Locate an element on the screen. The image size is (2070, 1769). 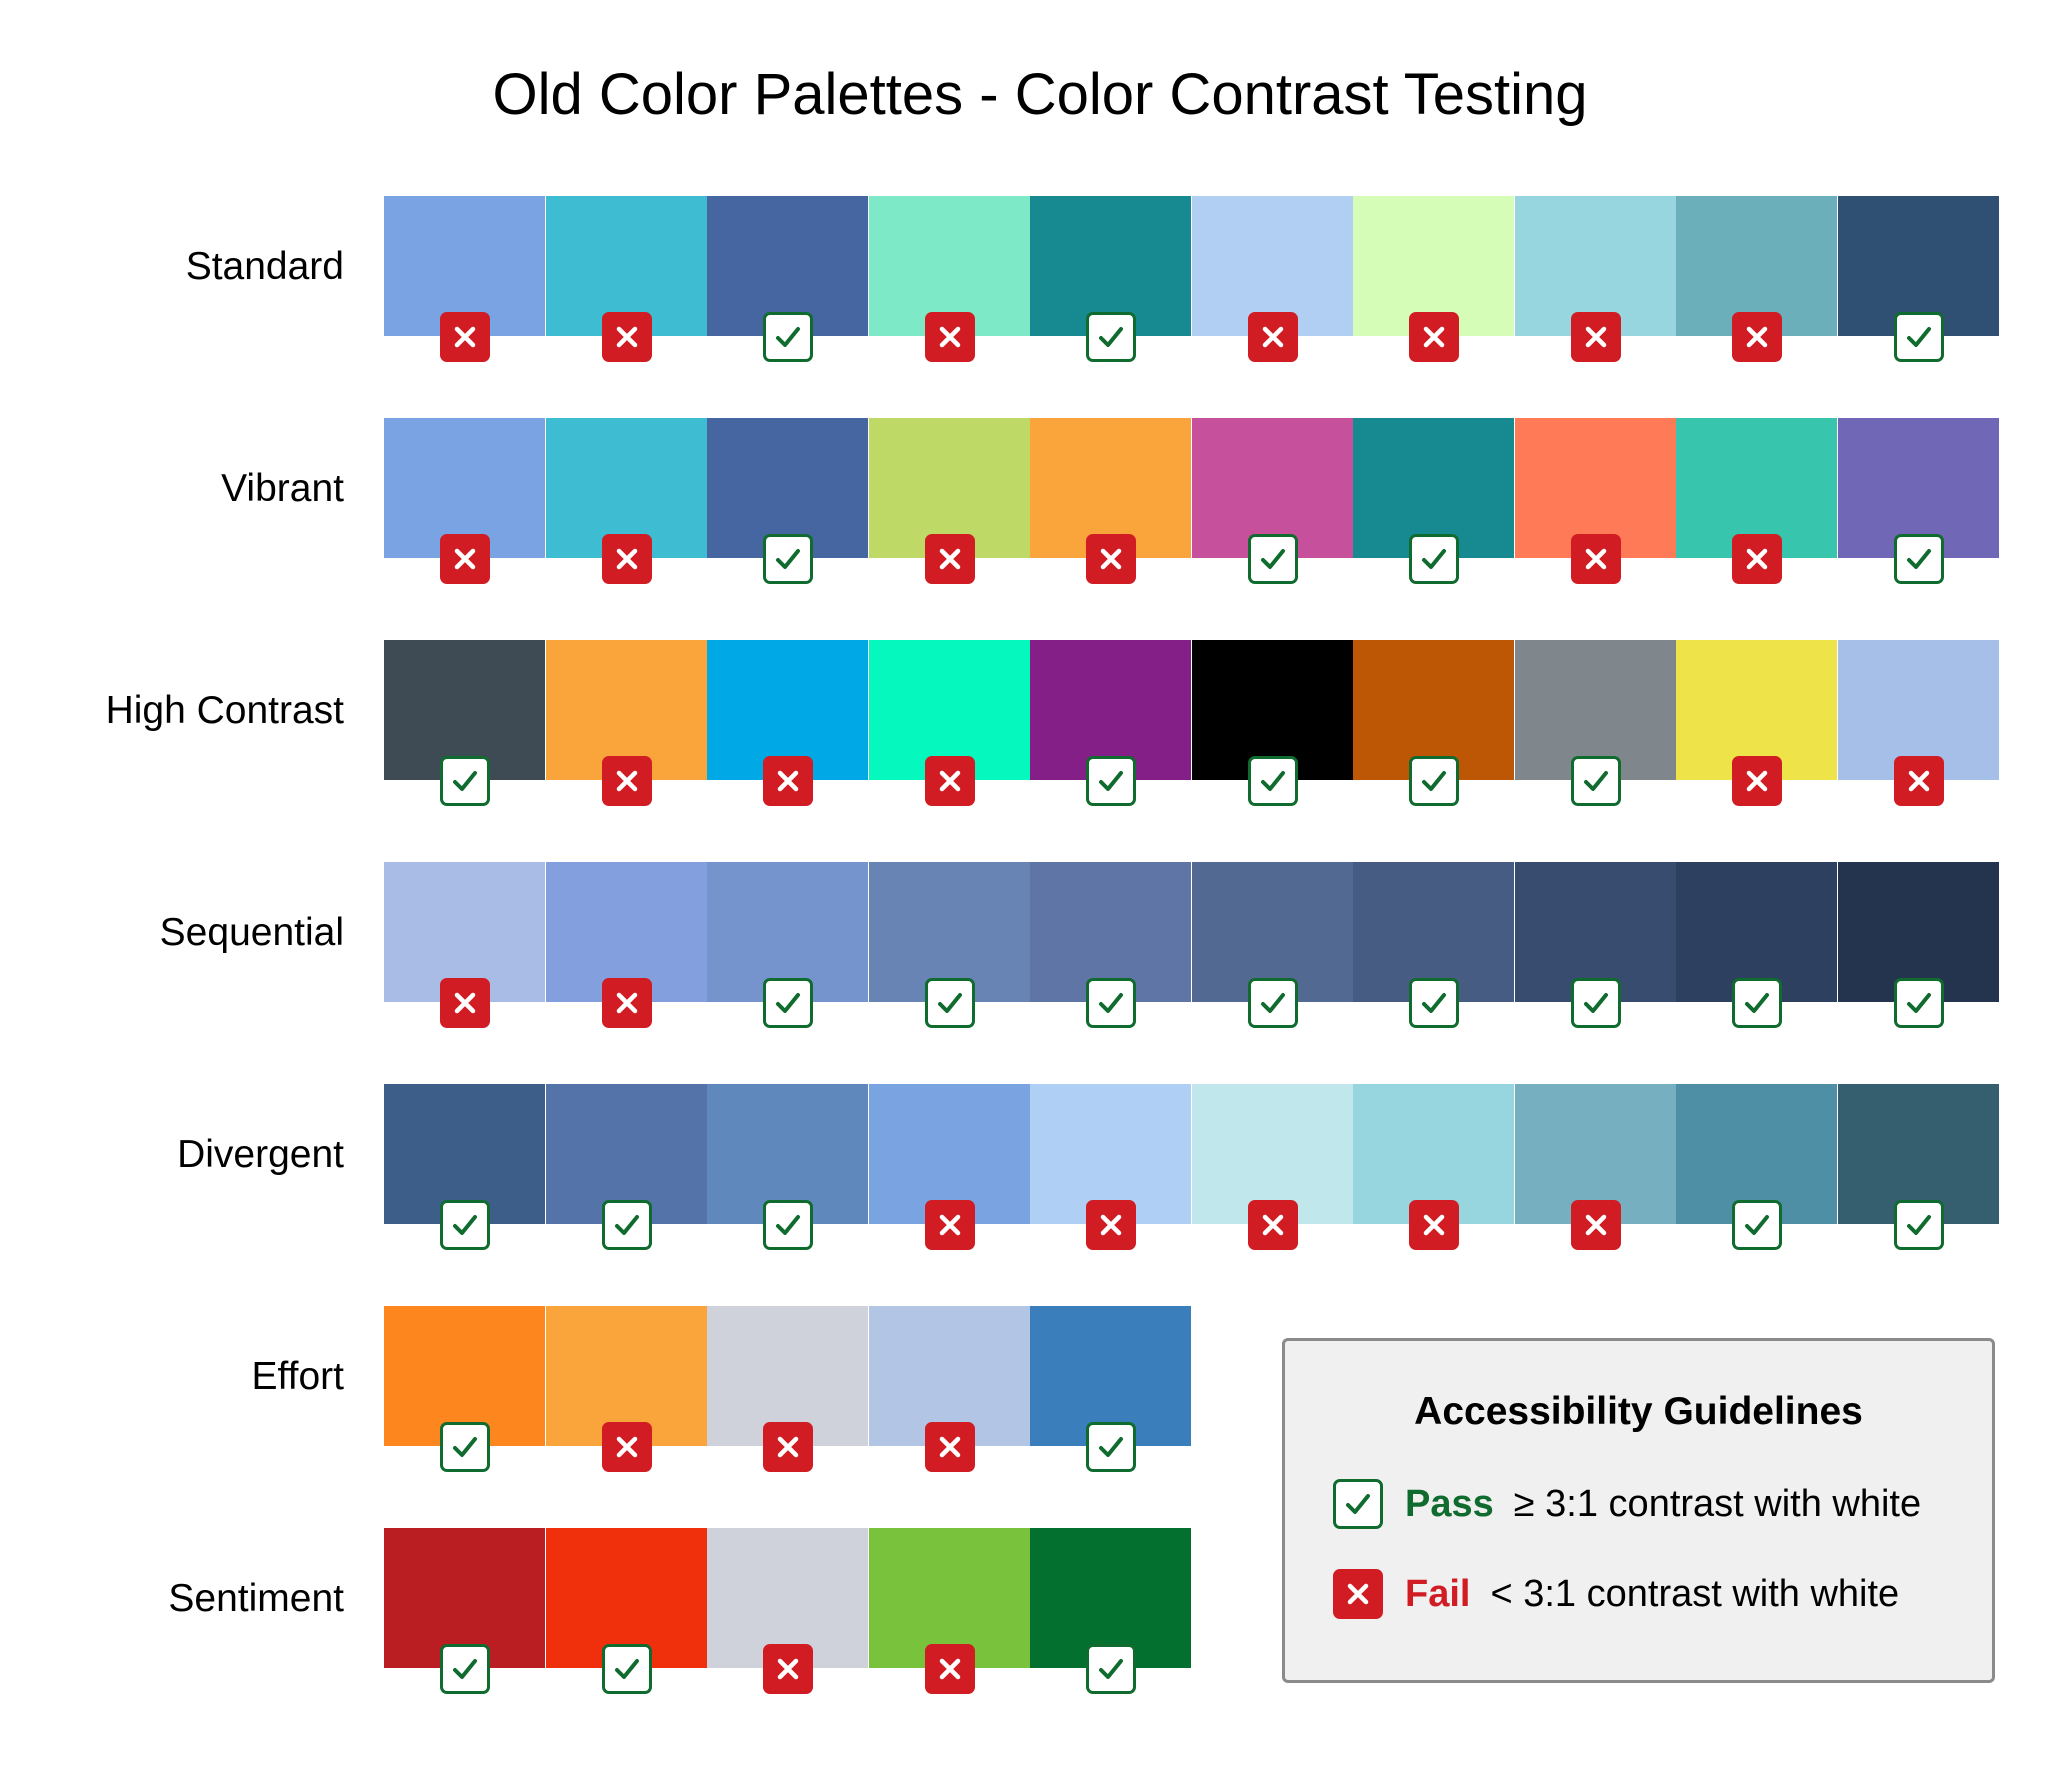
legend-item-pass: Pass ≥ 3:1 contrast with white is located at coordinates (1627, 1504).